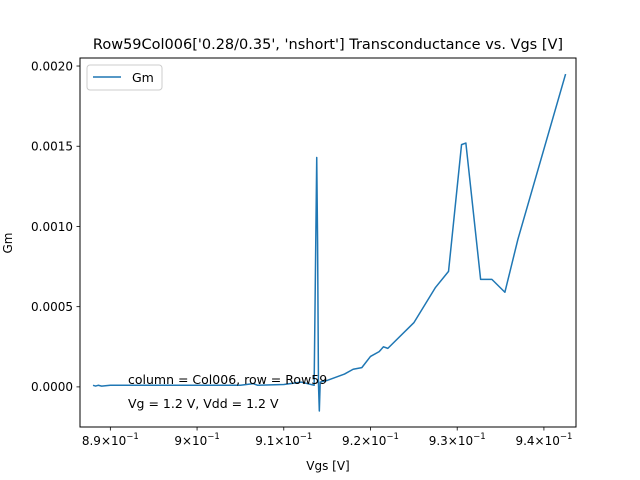 This screenshot has height=480, width=640. What do you see at coordinates (52, 307) in the screenshot?
I see `y-tick-label: 0.0005` at bounding box center [52, 307].